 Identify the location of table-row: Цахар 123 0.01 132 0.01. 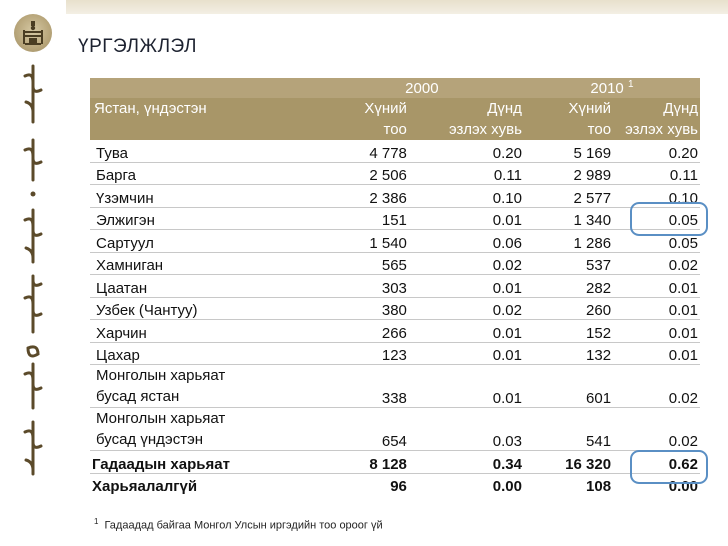
(395, 353).